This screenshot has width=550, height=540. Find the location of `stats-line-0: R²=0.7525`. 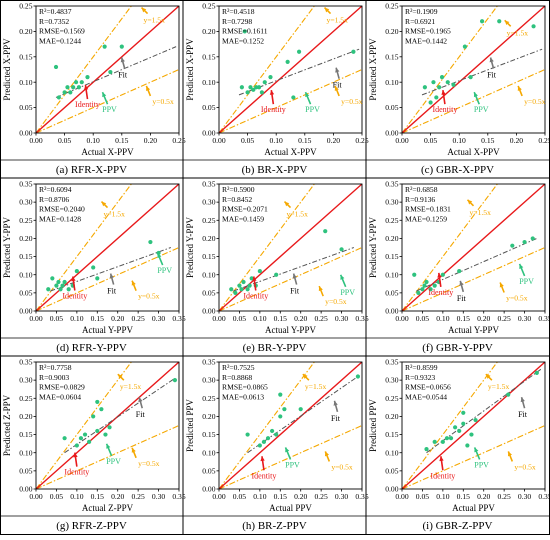

stats-line-0: R²=0.7525 is located at coordinates (238, 367).